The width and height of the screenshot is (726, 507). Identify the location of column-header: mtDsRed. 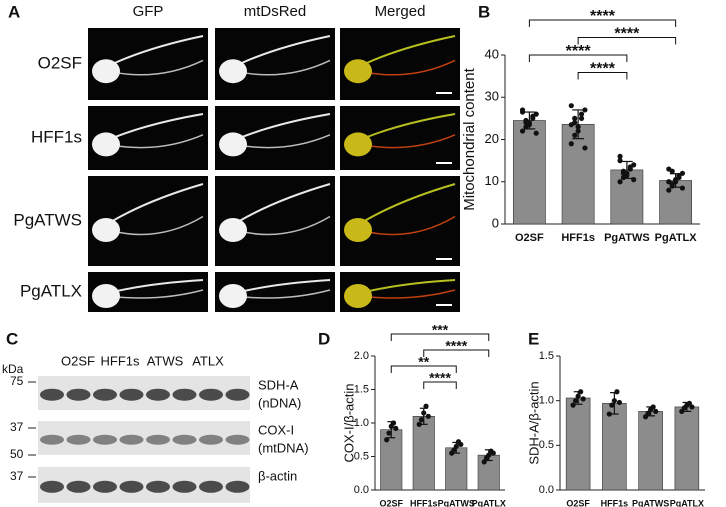
(275, 11).